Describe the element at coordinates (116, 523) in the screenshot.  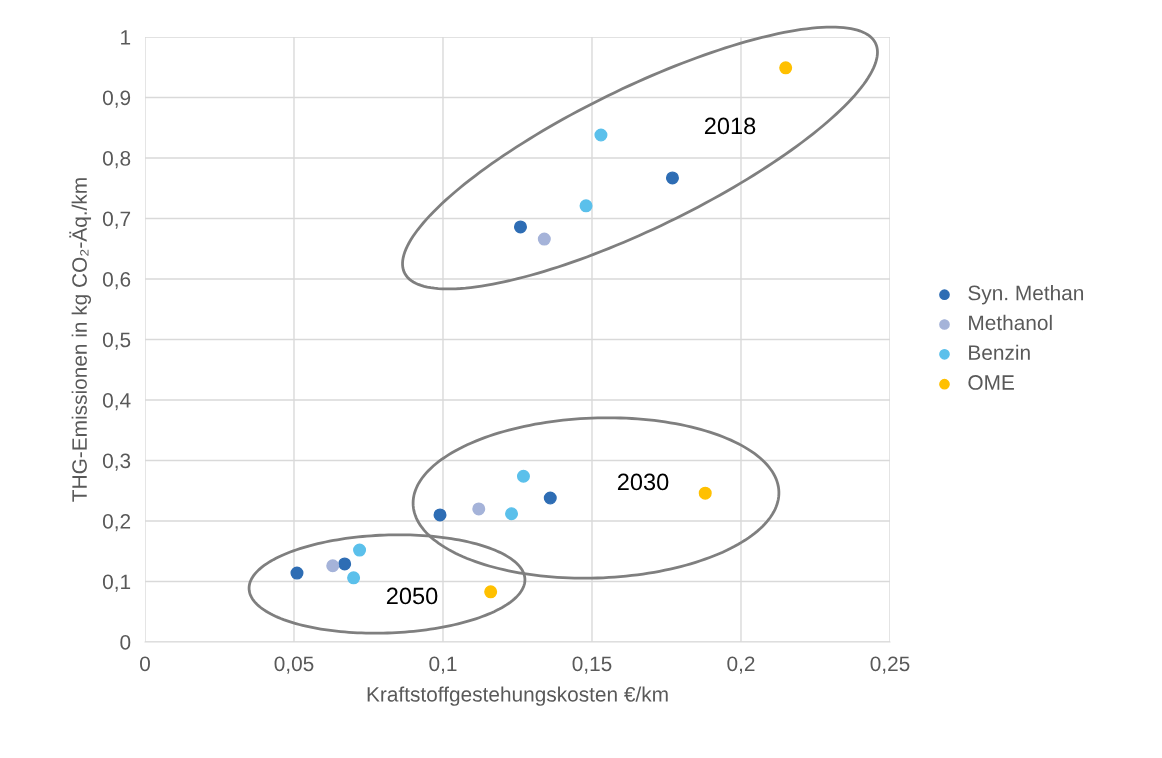
I see `y-tick-label: 0,2` at that location.